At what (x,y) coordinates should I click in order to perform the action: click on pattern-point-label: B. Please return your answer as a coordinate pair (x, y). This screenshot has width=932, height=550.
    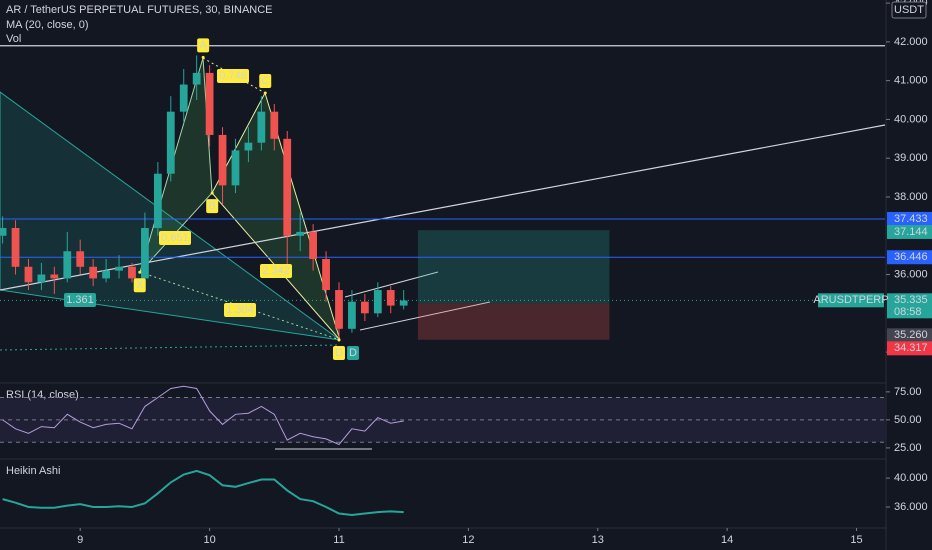
    Looking at the image, I should click on (212, 206).